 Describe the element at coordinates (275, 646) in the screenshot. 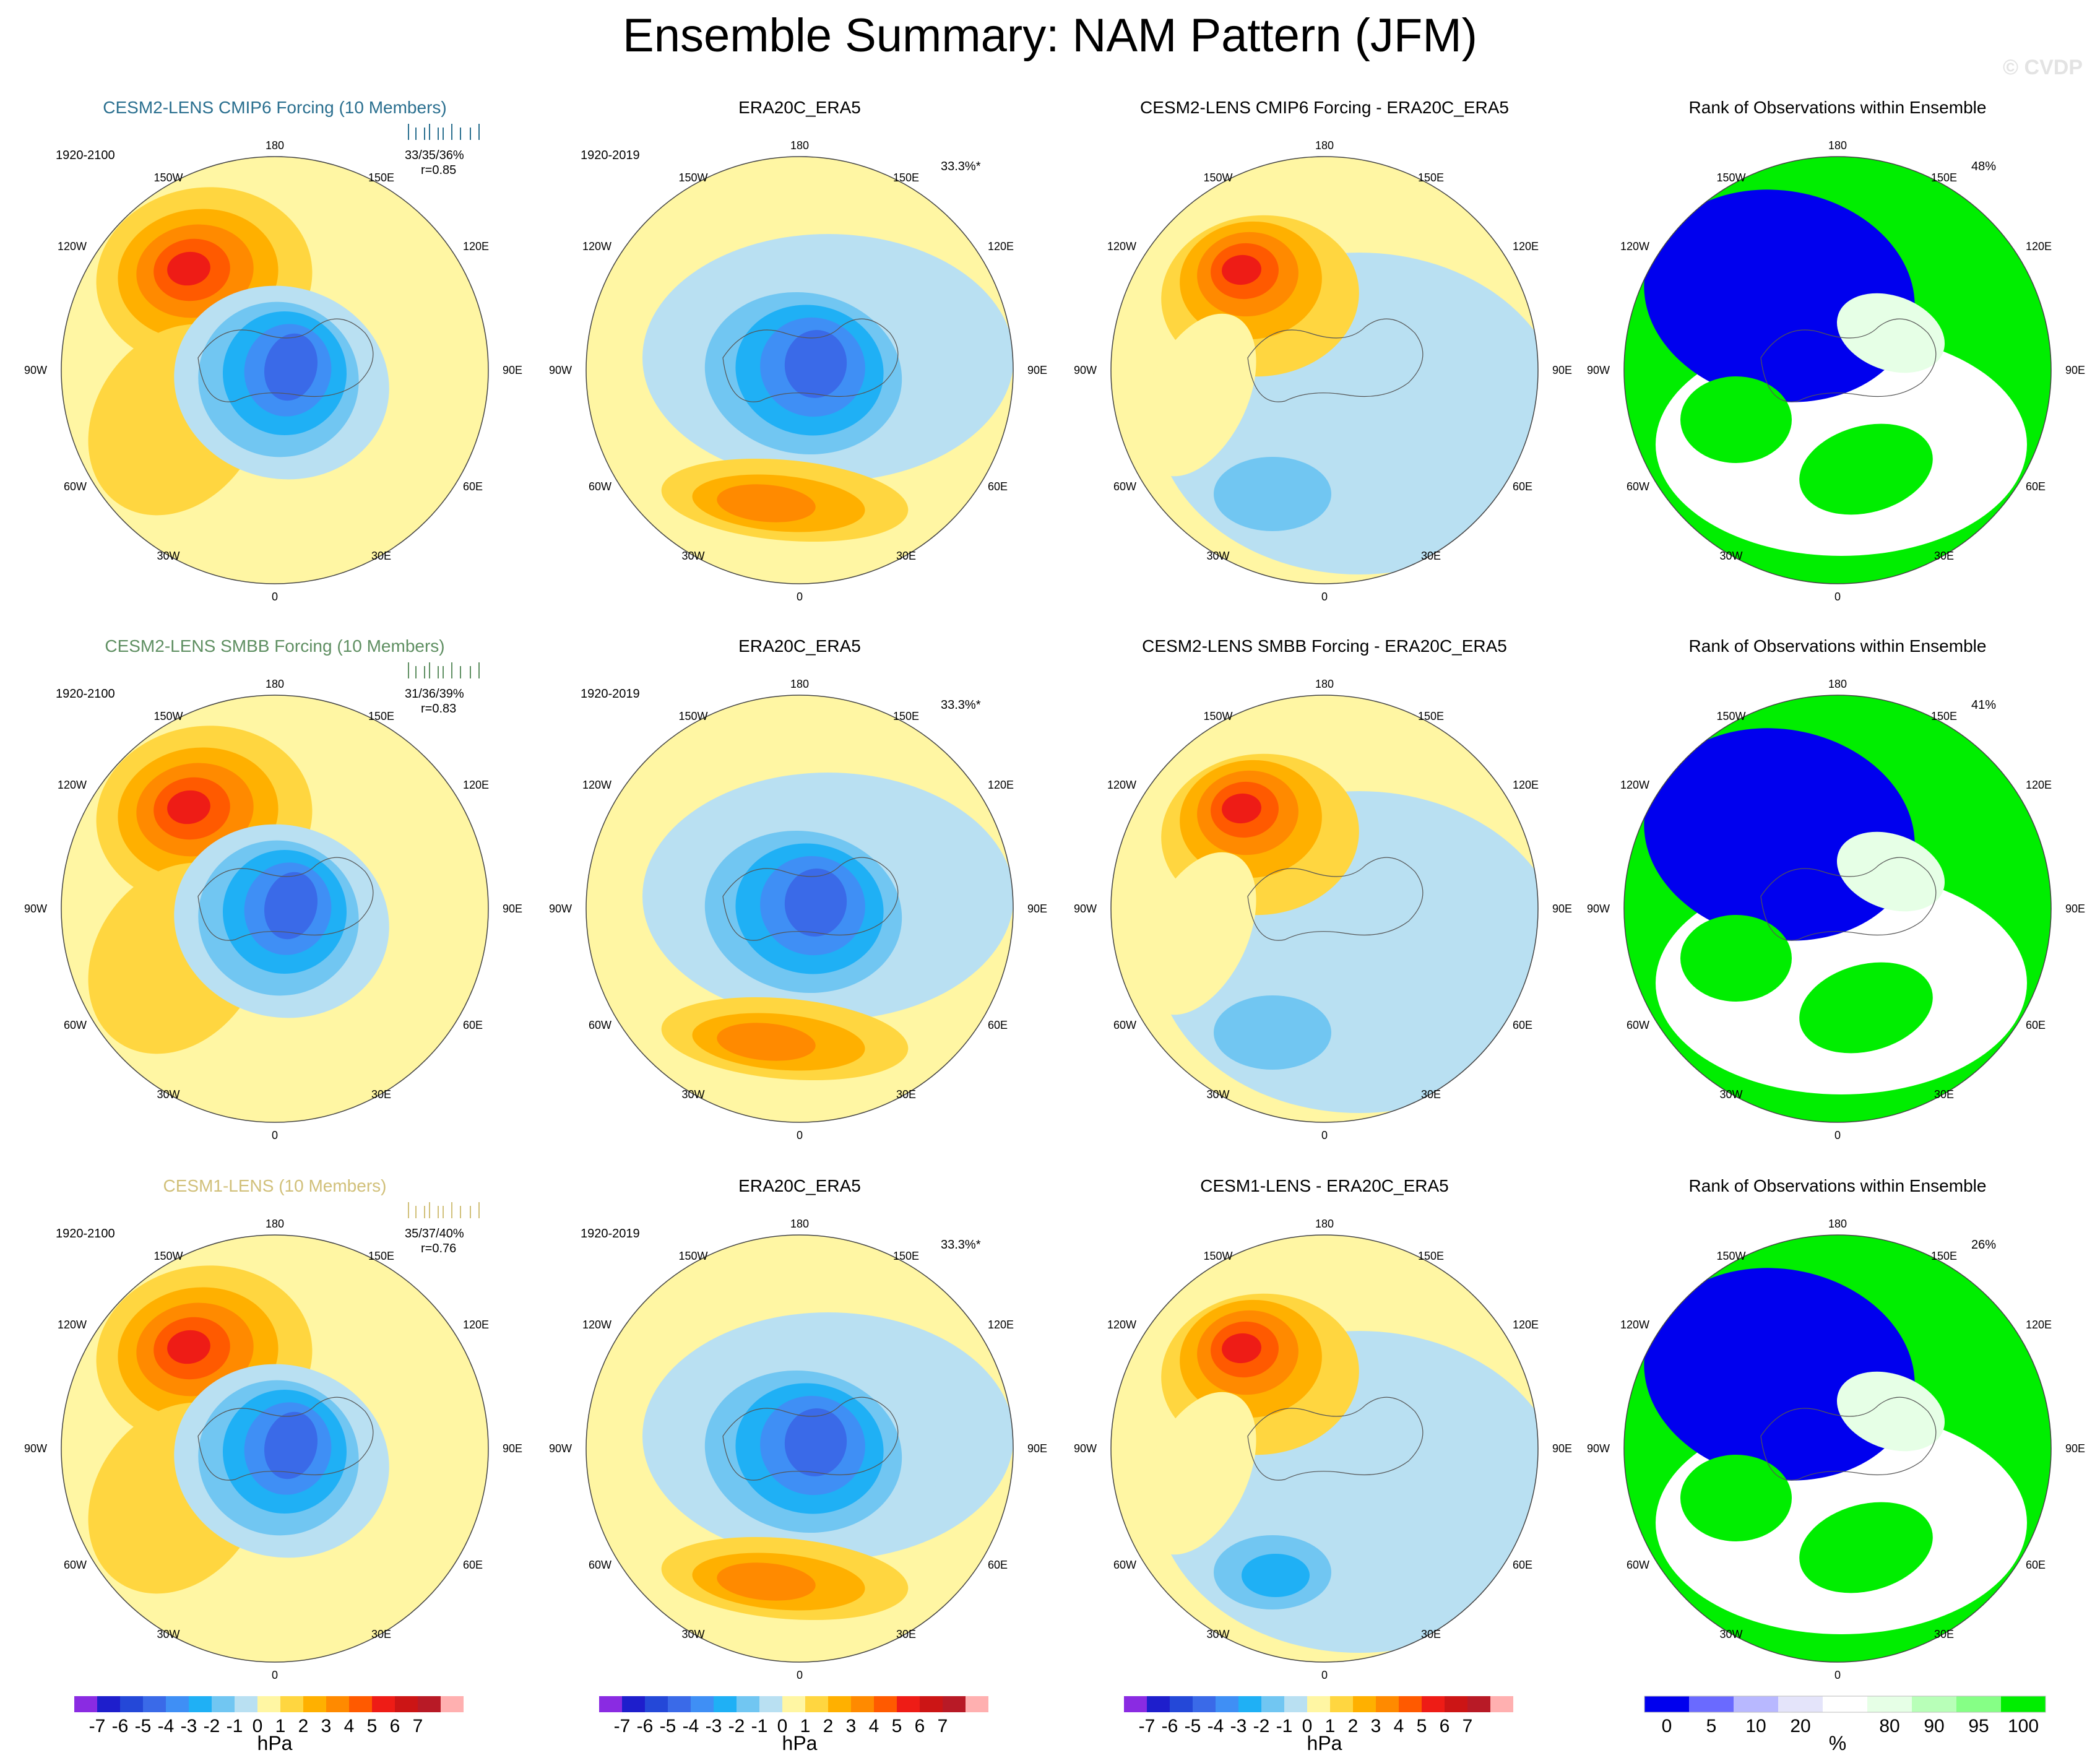

I see `panel-title: CESM2-LENS SMBB Forcing (10 Members)` at that location.